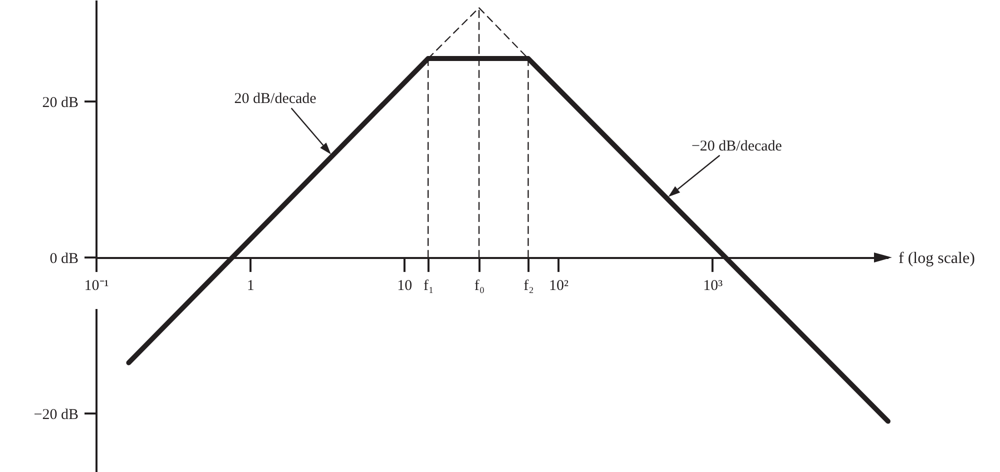 This screenshot has height=472, width=1000. Describe the element at coordinates (559, 286) in the screenshot. I see `x-tick-label: 10²` at that location.